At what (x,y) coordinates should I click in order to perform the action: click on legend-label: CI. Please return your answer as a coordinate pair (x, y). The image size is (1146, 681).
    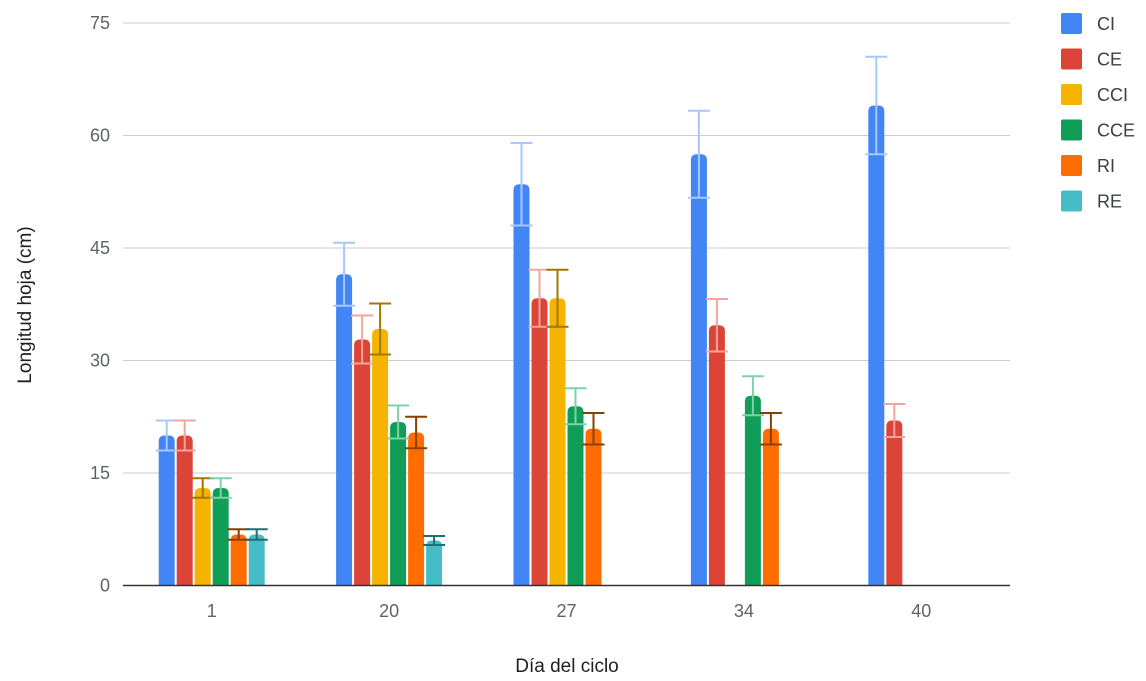
    Looking at the image, I should click on (1106, 24).